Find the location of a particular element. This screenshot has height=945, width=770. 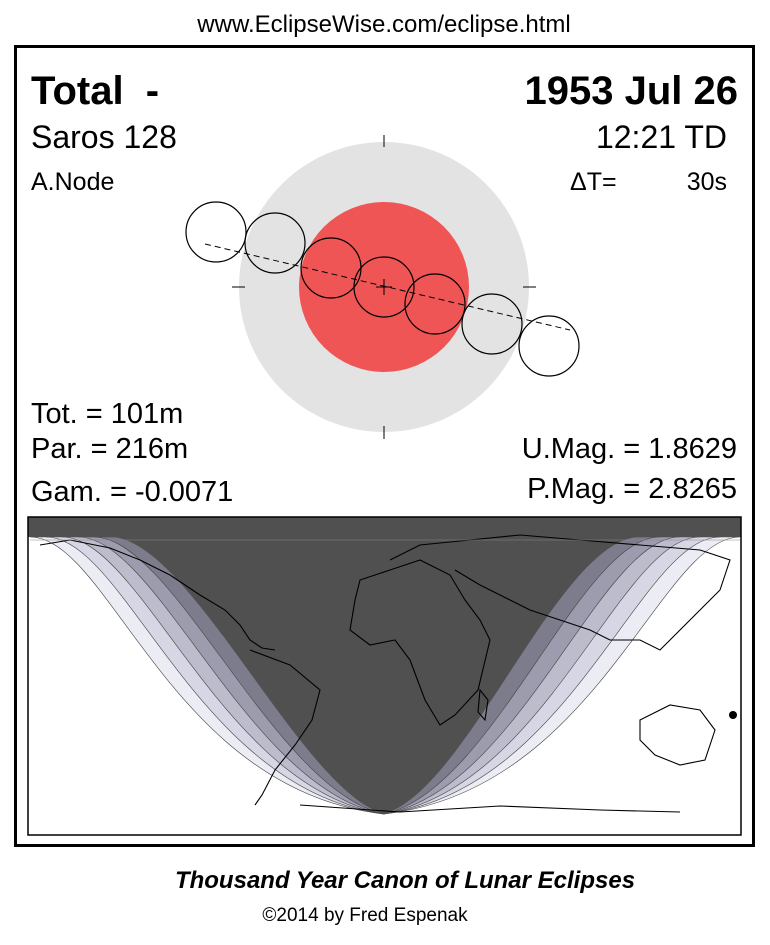

location-dot is located at coordinates (733, 715).